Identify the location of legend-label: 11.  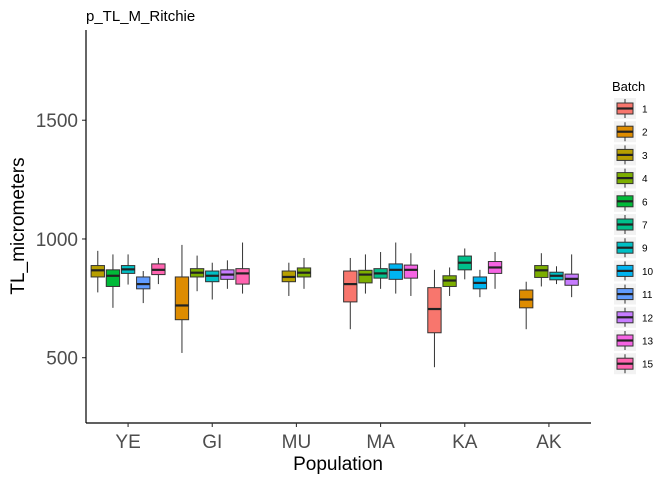
(647, 295).